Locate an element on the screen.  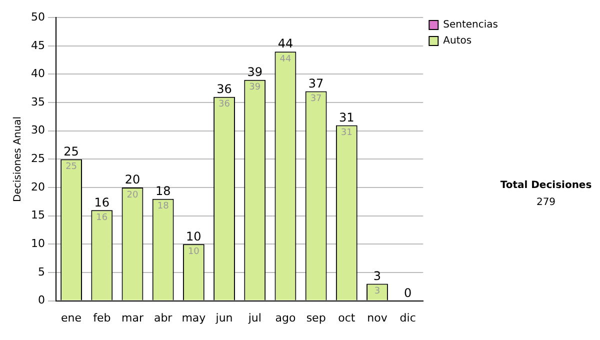
data-label: 31 is located at coordinates (346, 133).